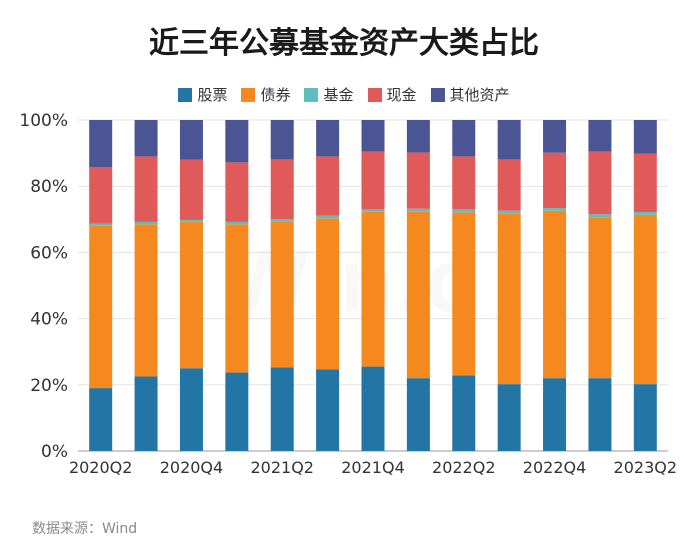 The width and height of the screenshot is (688, 548). I want to click on chart-title: 近三年公募基金资产大类占比, so click(344, 43).